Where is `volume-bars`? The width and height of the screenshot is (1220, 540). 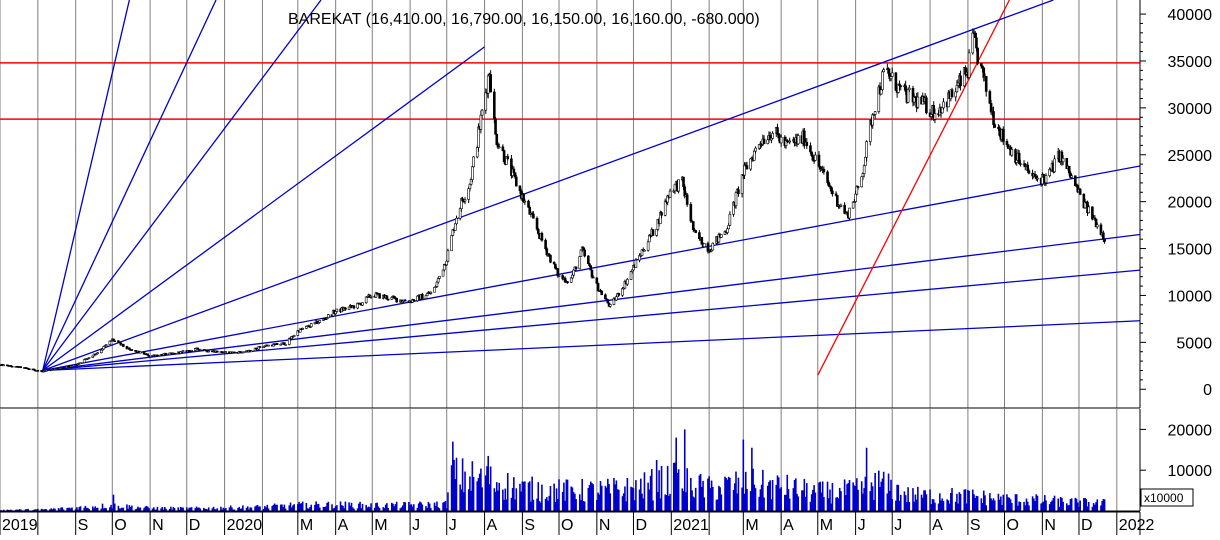 volume-bars is located at coordinates (553, 470).